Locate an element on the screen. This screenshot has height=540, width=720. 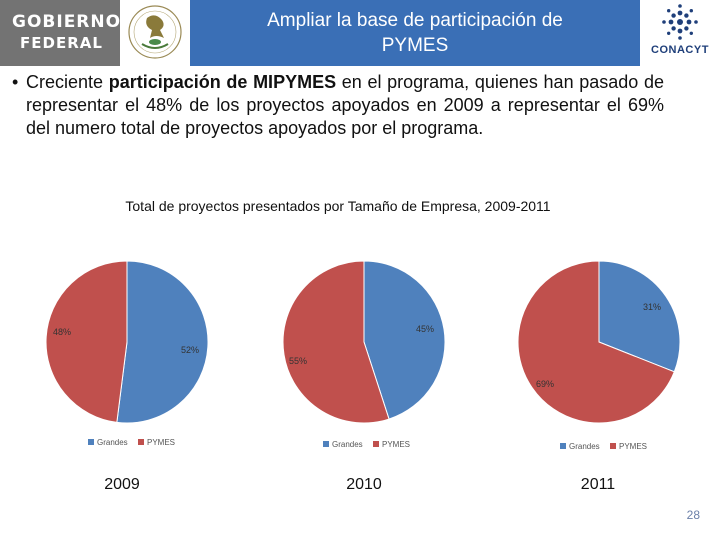
pie-2011-legend-label-pymes: PYMES is located at coordinates (633, 446).